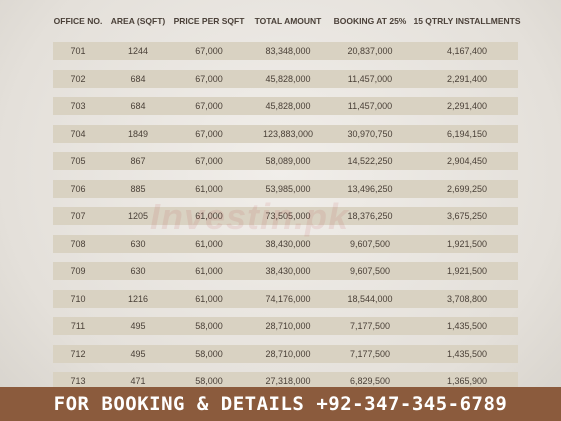  I want to click on table-cell: 1216, so click(138, 298).